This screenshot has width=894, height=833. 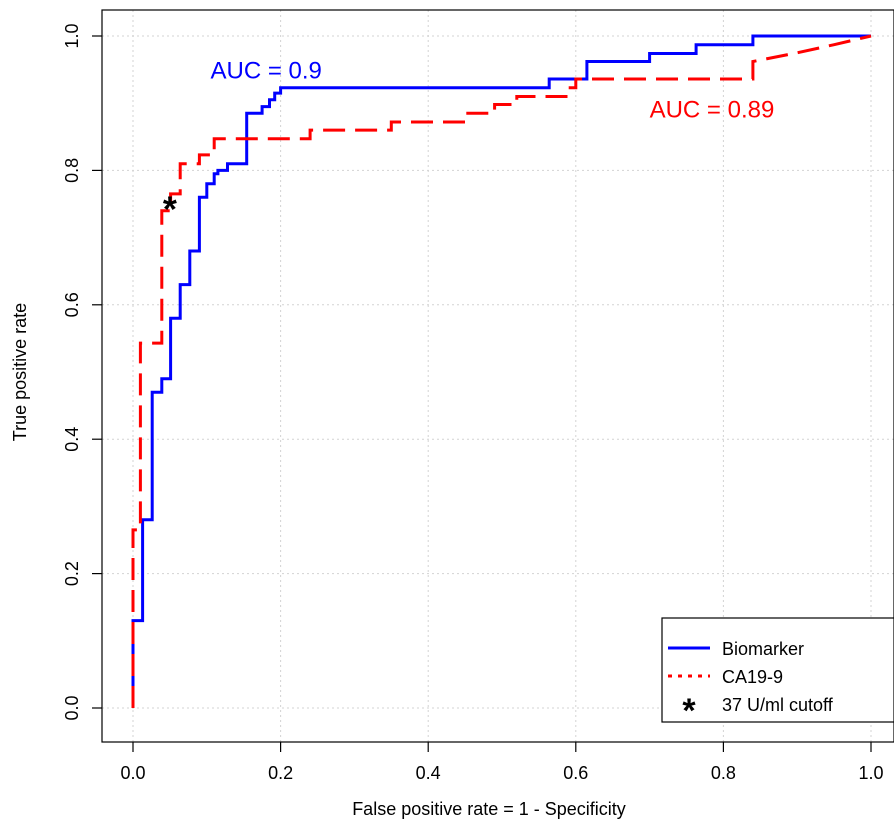 I want to click on x-tick-label-4: 0.8, so click(x=723, y=773).